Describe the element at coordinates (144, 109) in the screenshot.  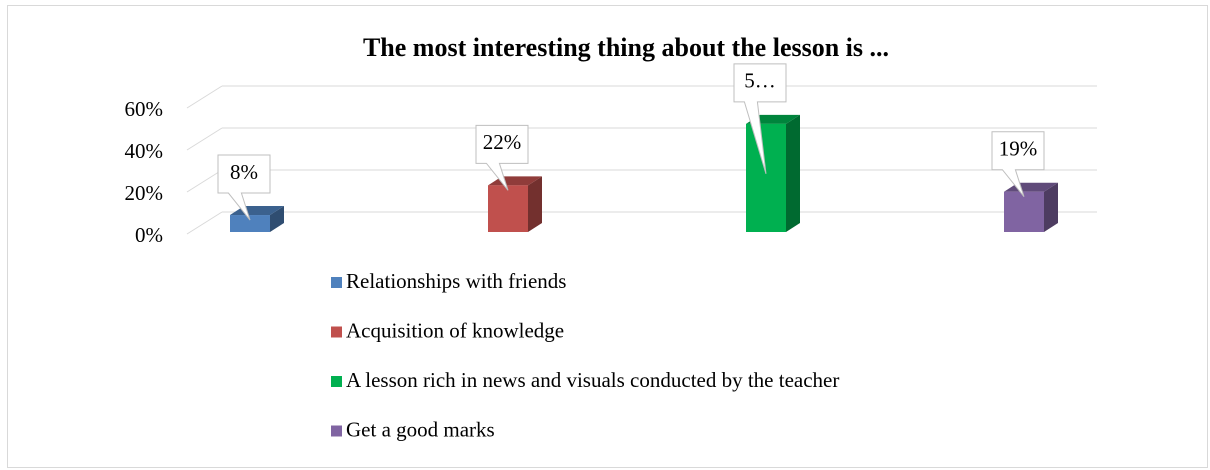
I see `y-tick-label: 60%` at that location.